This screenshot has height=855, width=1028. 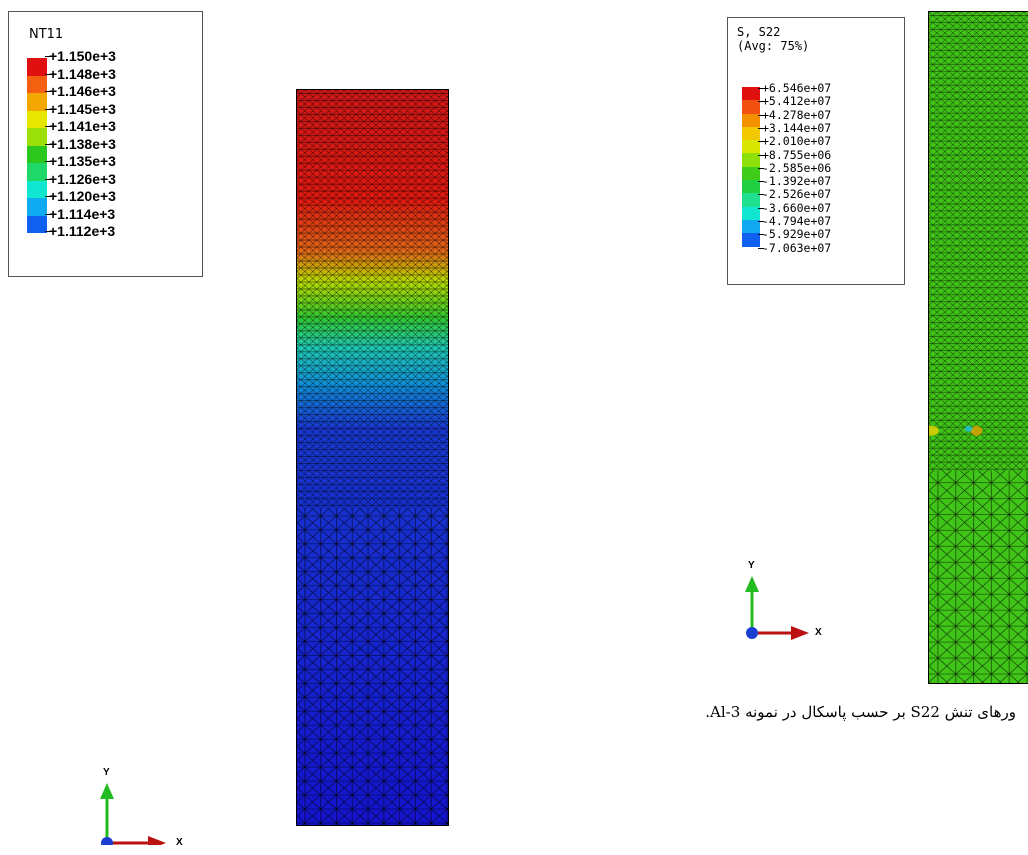 I want to click on legend-label: +1.114e+3, so click(x=80, y=213).